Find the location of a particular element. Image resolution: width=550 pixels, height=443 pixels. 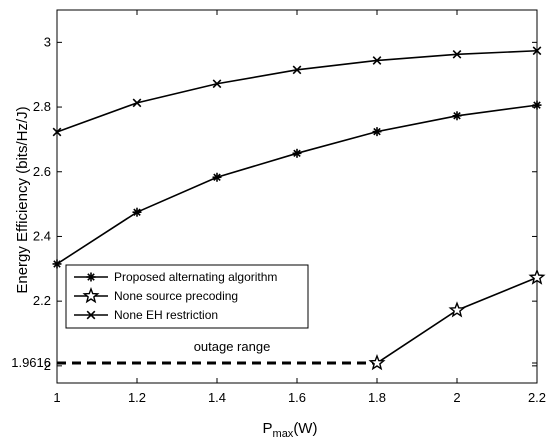

annotation-group: outage range is located at coordinates (217, 352).